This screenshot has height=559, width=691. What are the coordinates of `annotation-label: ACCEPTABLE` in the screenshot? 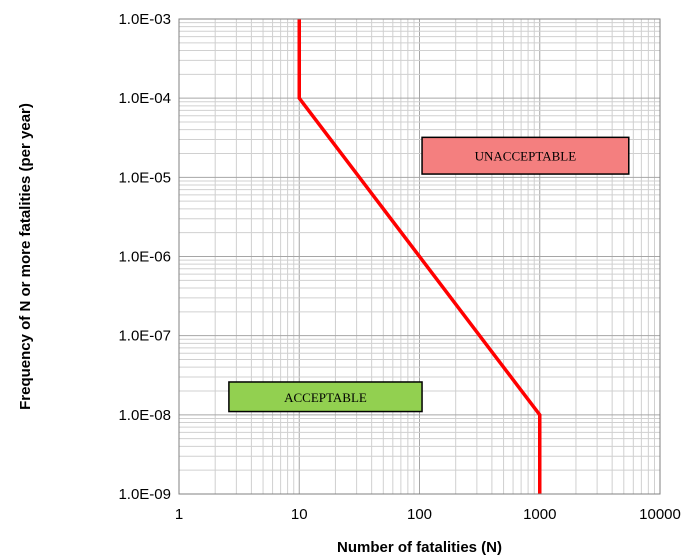 It's located at (325, 397).